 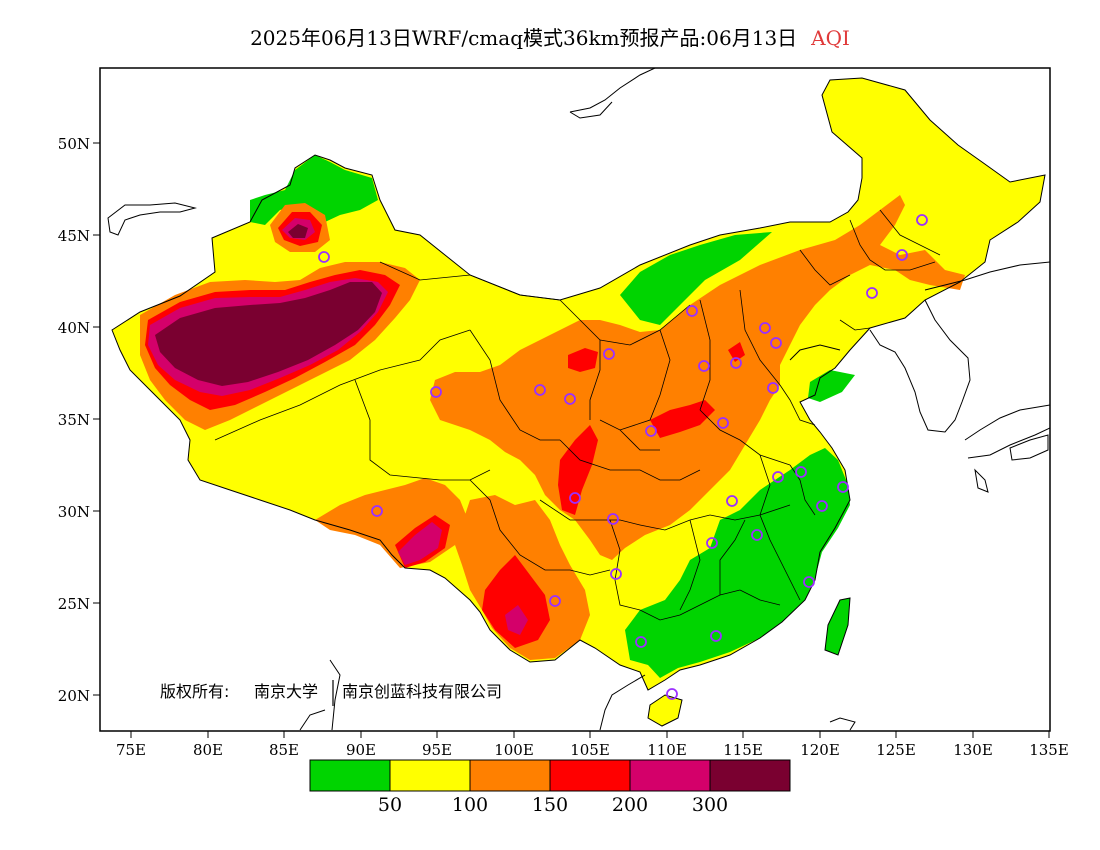 What do you see at coordinates (516, 601) in the screenshot?
I see `region-unhealthy-yunnan` at bounding box center [516, 601].